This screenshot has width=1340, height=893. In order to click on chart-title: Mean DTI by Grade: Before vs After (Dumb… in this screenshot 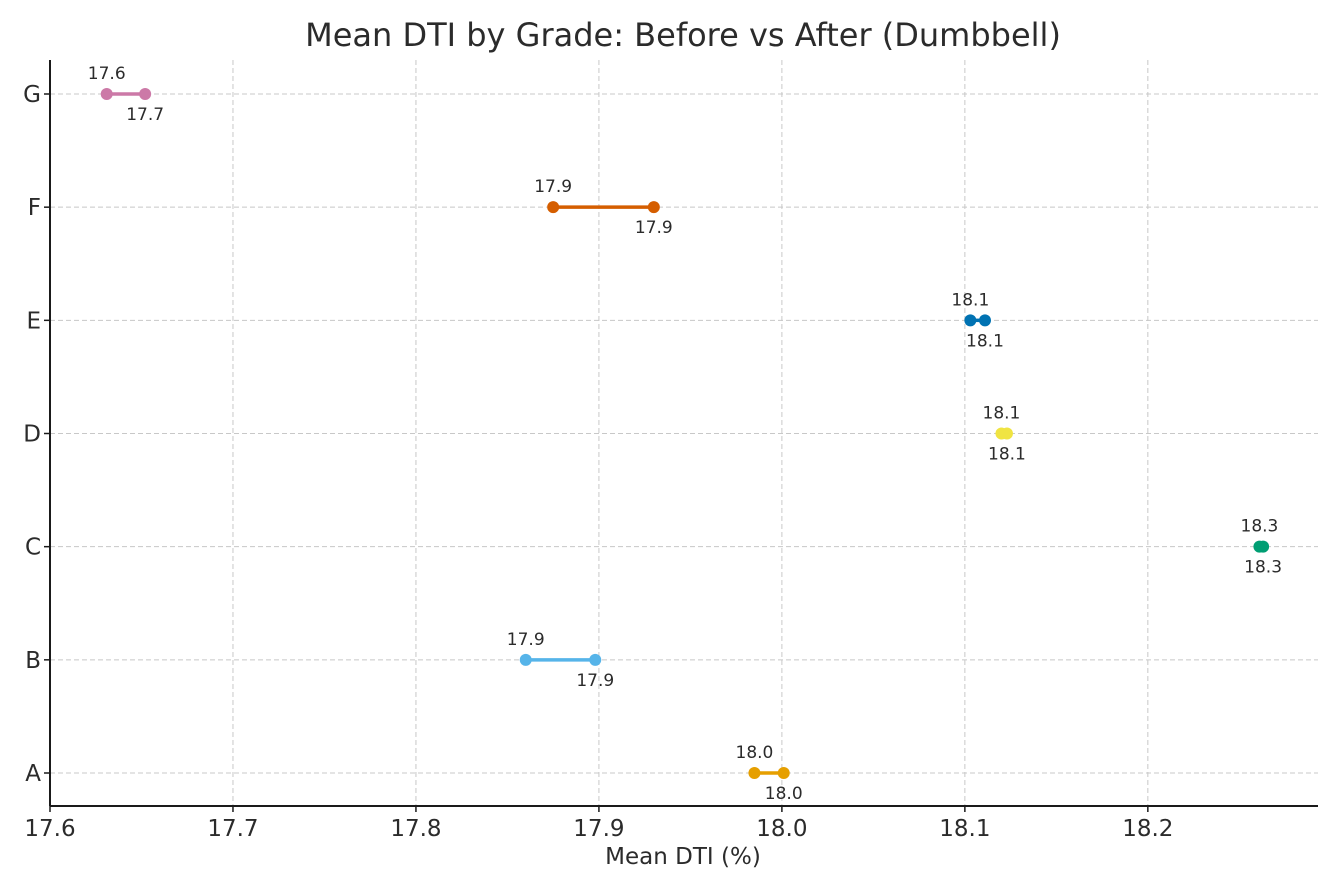, I will do `click(683, 35)`.